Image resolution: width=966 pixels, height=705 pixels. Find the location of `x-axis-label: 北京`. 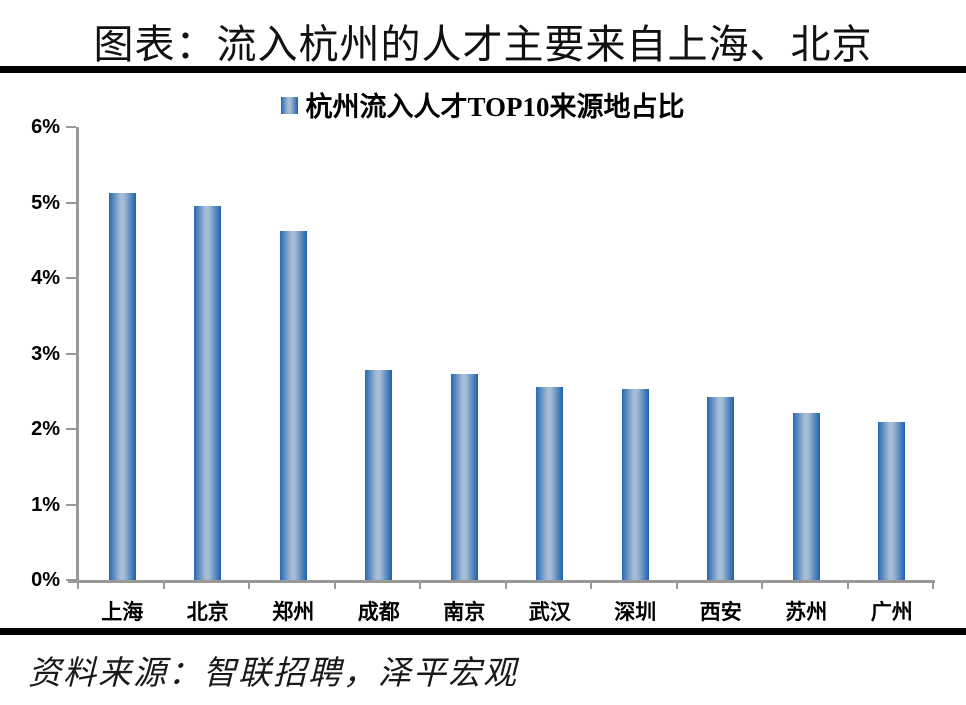

x-axis-label: 北京 is located at coordinates (207, 612).